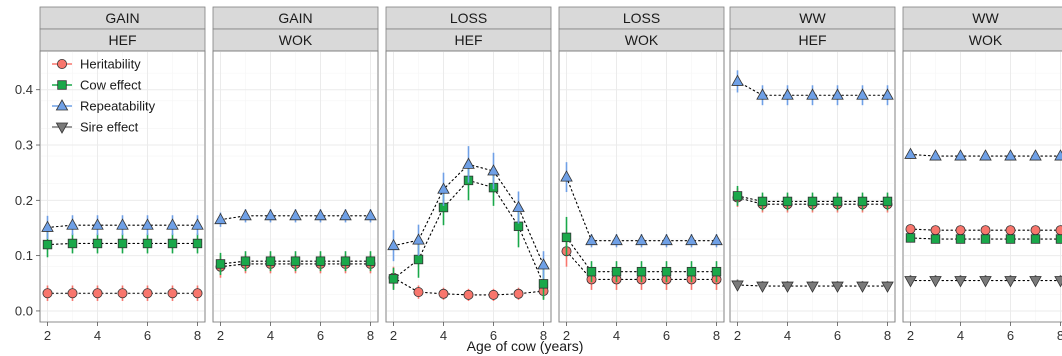 This screenshot has width=1062, height=356. I want to click on x-tick-label: 2, so click(566, 335).